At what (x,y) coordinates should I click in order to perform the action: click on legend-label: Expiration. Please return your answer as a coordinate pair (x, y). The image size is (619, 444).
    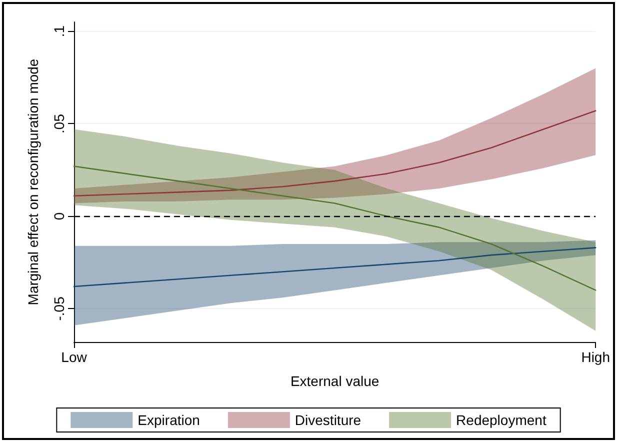
    Looking at the image, I should click on (169, 420).